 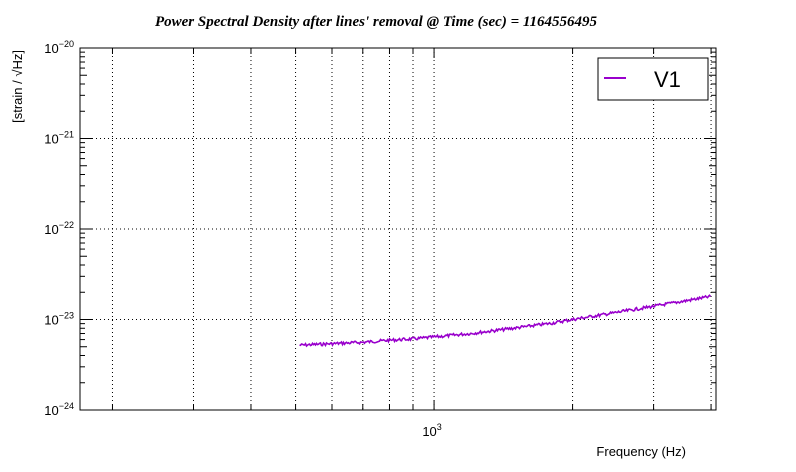 I want to click on y-tick-label: 10−21, so click(x=59, y=138).